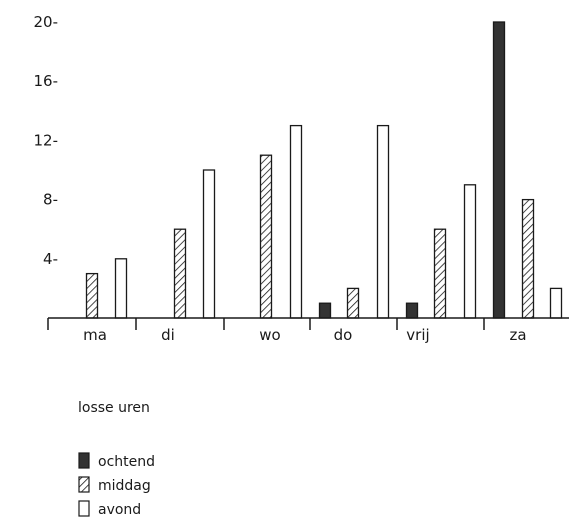 This screenshot has height=530, width=569. Describe the element at coordinates (308, 330) in the screenshot. I see `x-axis: ma di wo do vrij za` at that location.